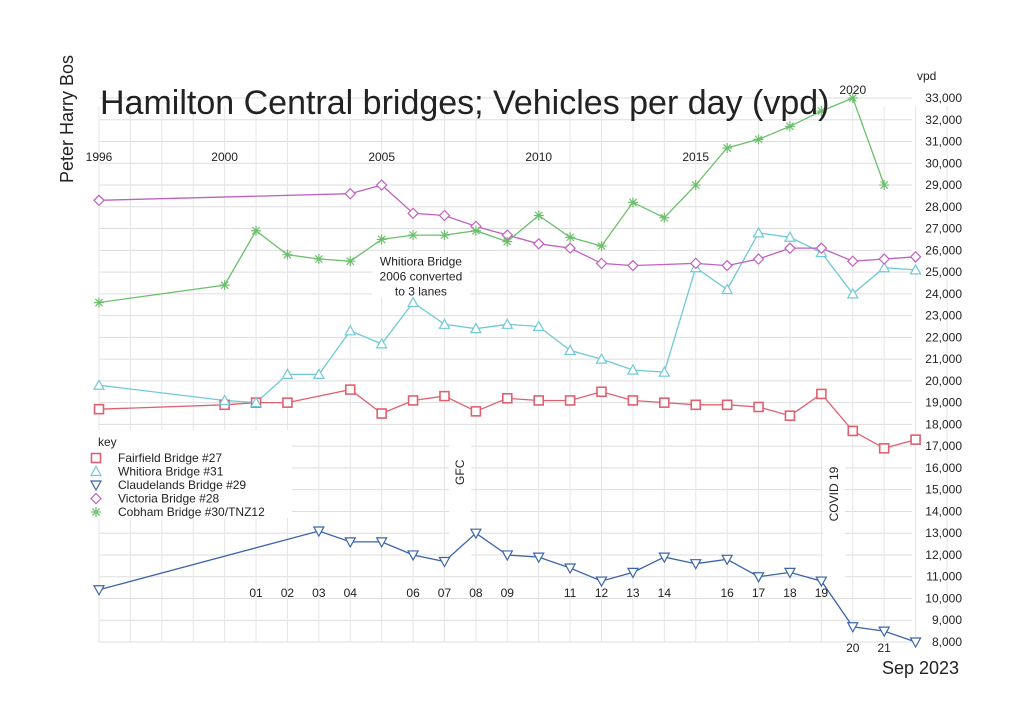  Describe the element at coordinates (853, 648) in the screenshot. I see `x-tick-label-bottom: 20` at that location.